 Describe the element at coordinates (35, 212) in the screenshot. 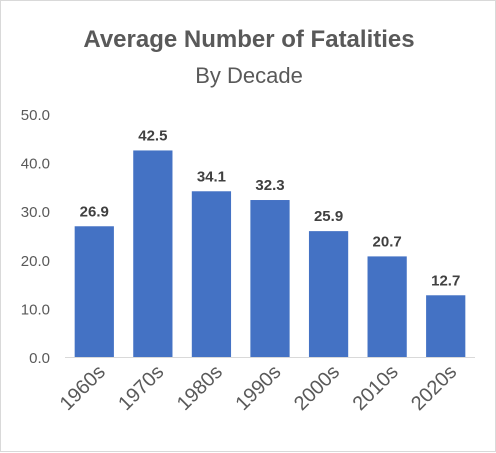

I see `y-tick-label: 30.0` at that location.